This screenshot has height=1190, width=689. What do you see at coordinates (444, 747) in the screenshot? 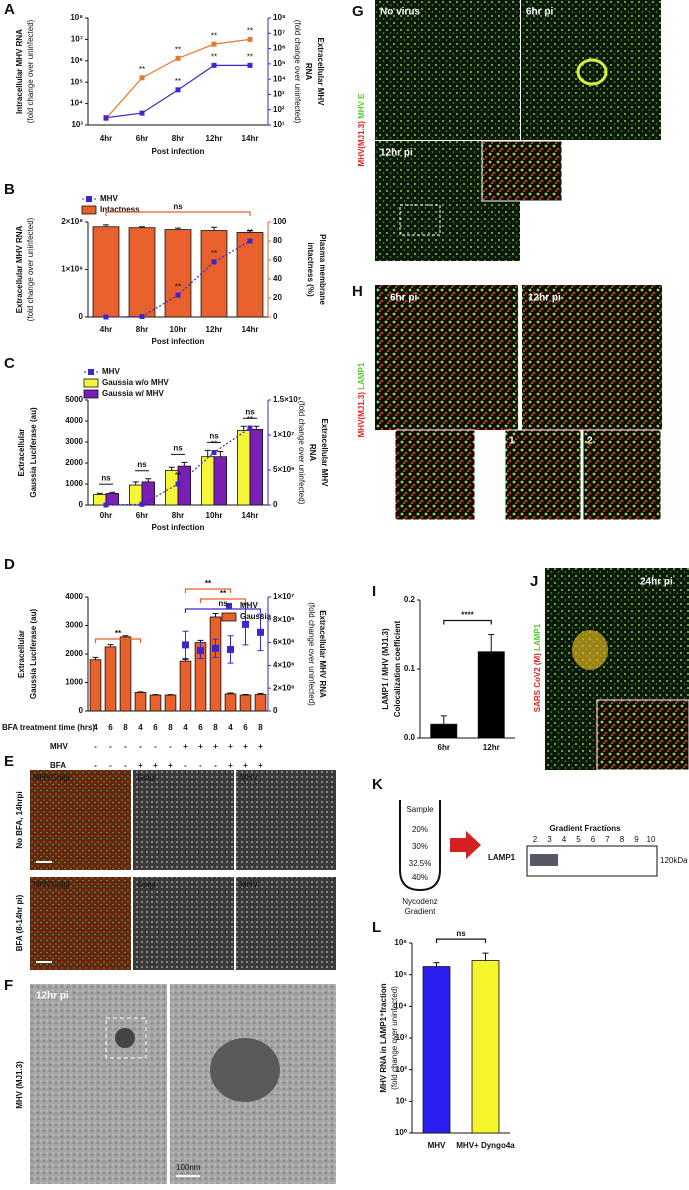
I see `x-tick-label: 6hr` at bounding box center [444, 747].